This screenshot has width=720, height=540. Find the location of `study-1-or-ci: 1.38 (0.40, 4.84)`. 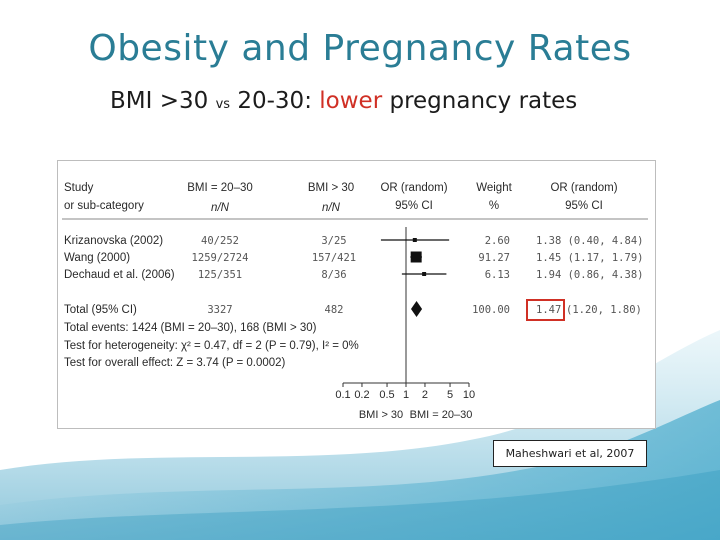

study-1-or-ci: 1.38 (0.40, 4.84) is located at coordinates (589, 241).